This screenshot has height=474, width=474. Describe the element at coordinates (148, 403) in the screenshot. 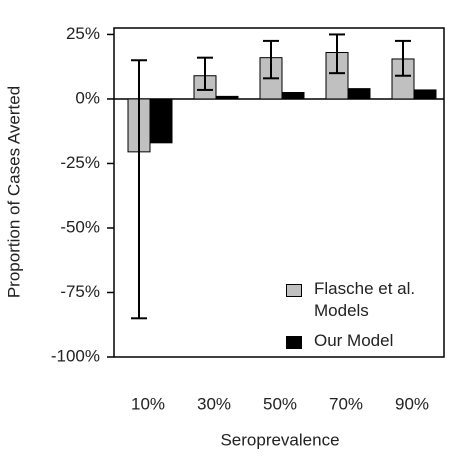

I see `x-tick-label: 10%` at that location.